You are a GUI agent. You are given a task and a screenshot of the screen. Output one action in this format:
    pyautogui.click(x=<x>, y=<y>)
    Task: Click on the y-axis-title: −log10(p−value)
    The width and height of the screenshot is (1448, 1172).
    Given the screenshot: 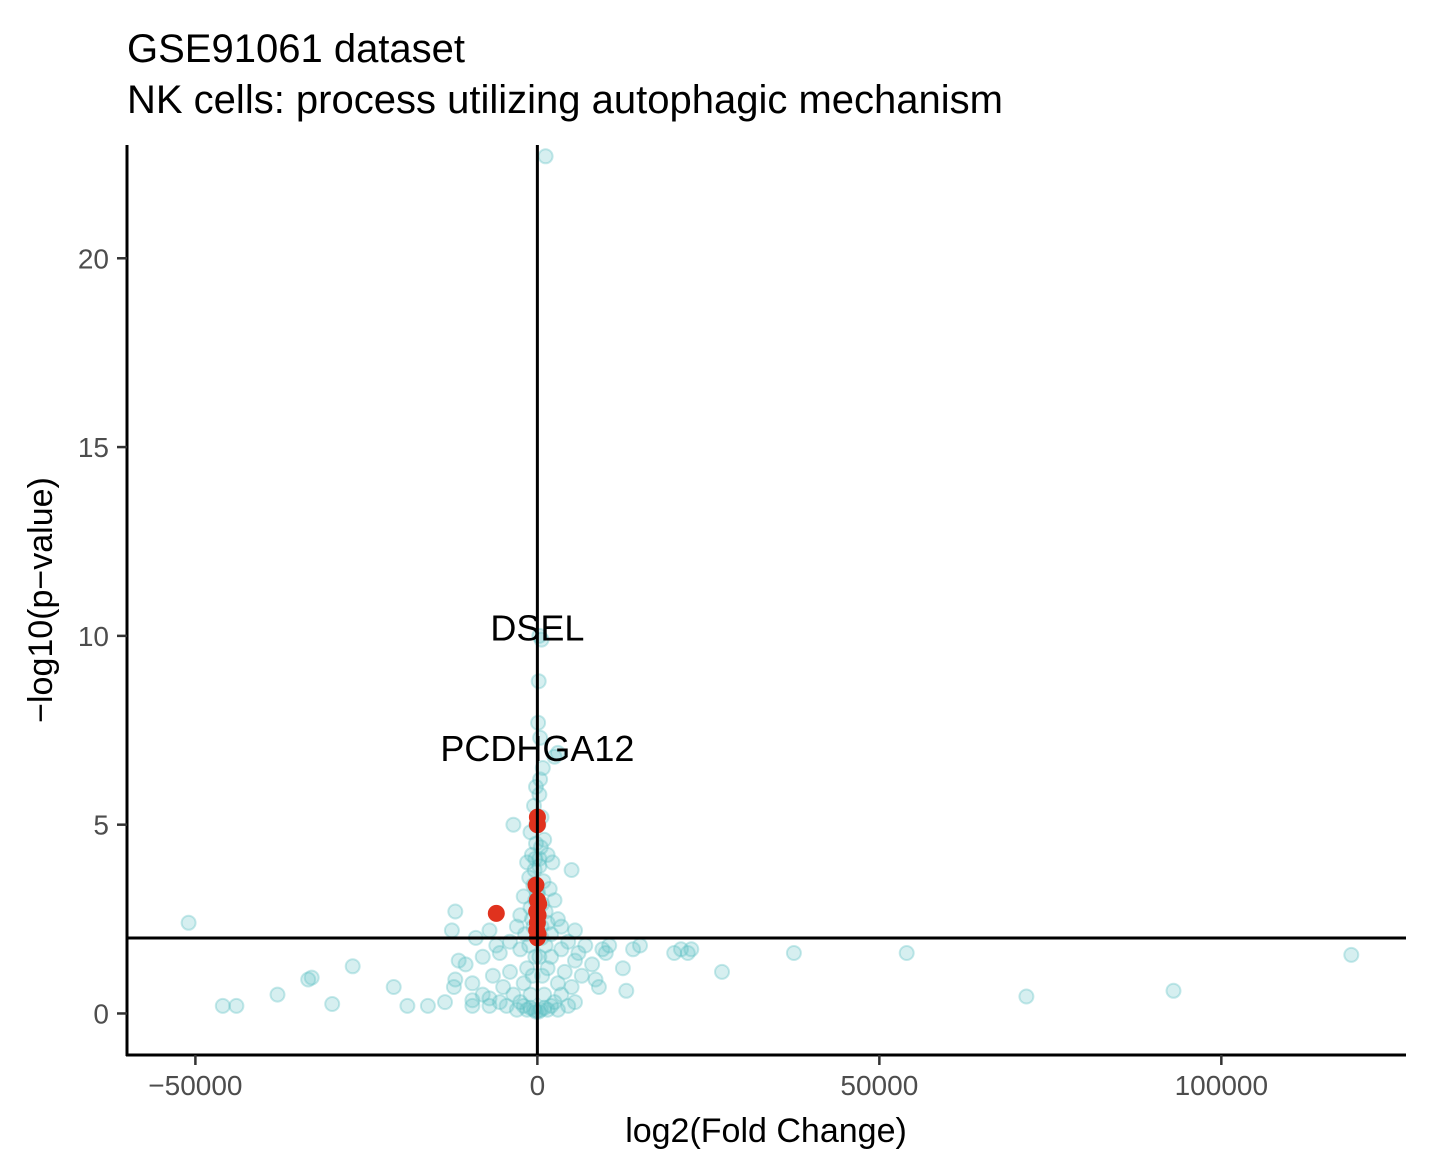 What is the action you would take?
    pyautogui.click(x=41, y=600)
    